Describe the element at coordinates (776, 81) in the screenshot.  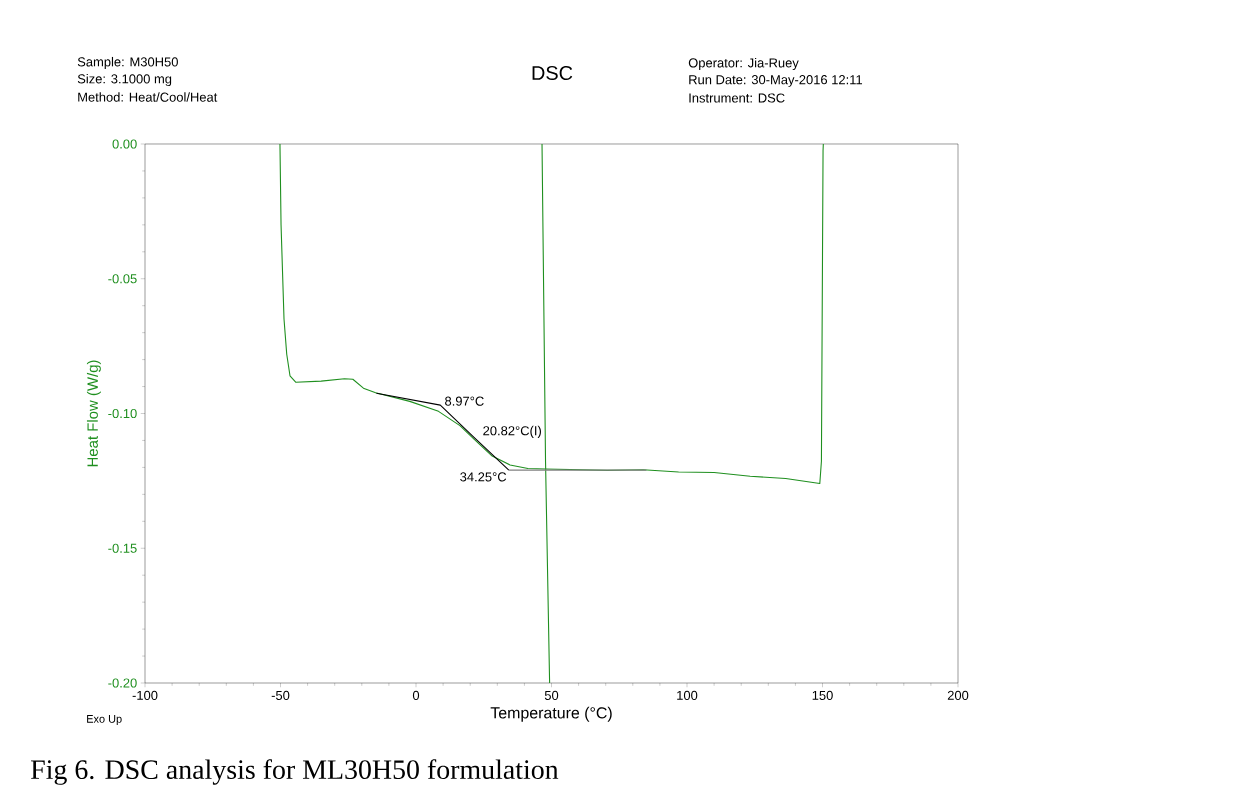
I see `text: Run Date: 30-May-2016 12:11` at that location.